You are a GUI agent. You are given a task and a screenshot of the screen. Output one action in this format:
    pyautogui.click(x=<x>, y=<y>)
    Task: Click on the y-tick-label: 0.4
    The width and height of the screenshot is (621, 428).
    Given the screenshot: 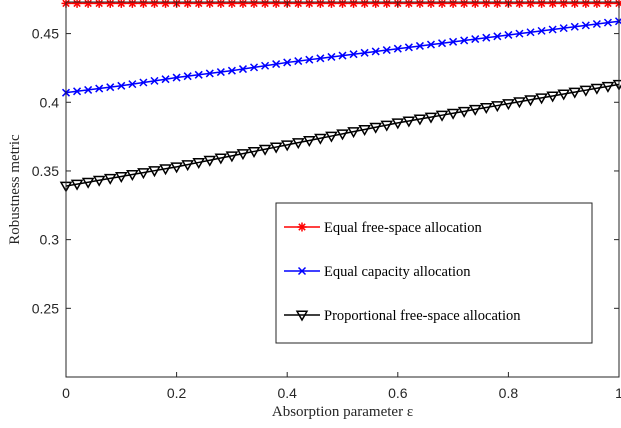 What is the action you would take?
    pyautogui.click(x=50, y=102)
    